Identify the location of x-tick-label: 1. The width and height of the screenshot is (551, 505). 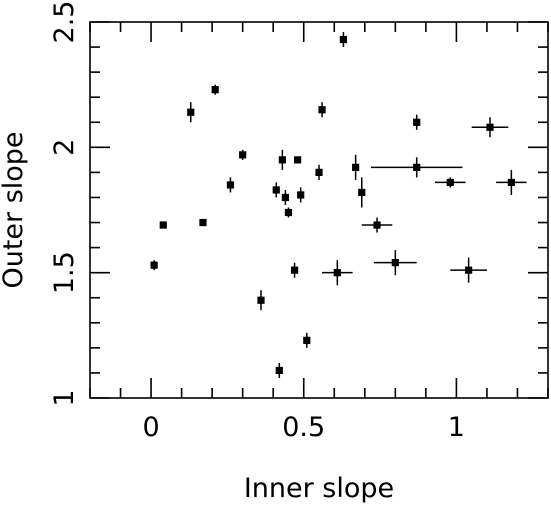
(456, 427).